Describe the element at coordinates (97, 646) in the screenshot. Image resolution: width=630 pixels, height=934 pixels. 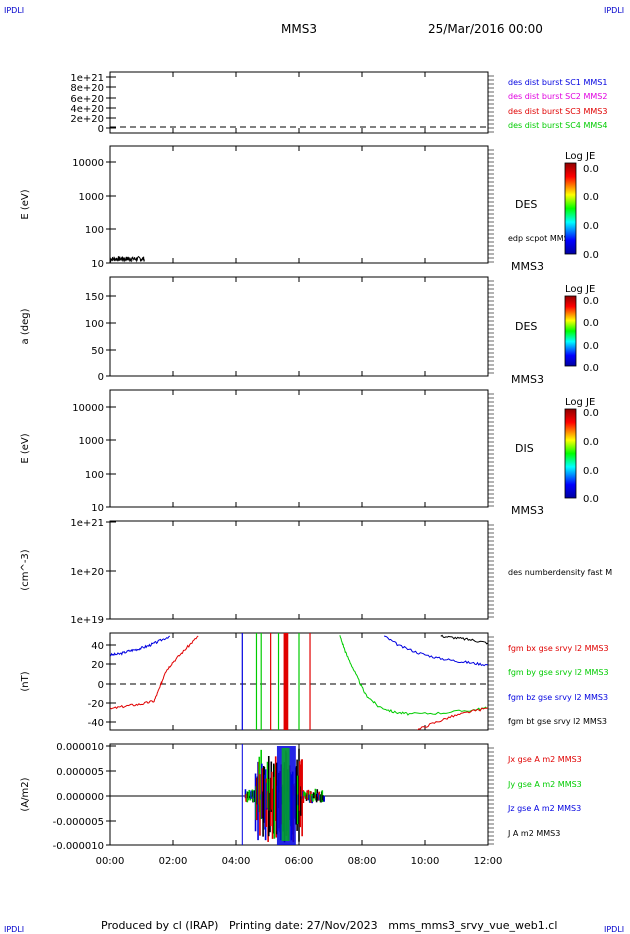
I see `y-tick-label: 40` at that location.